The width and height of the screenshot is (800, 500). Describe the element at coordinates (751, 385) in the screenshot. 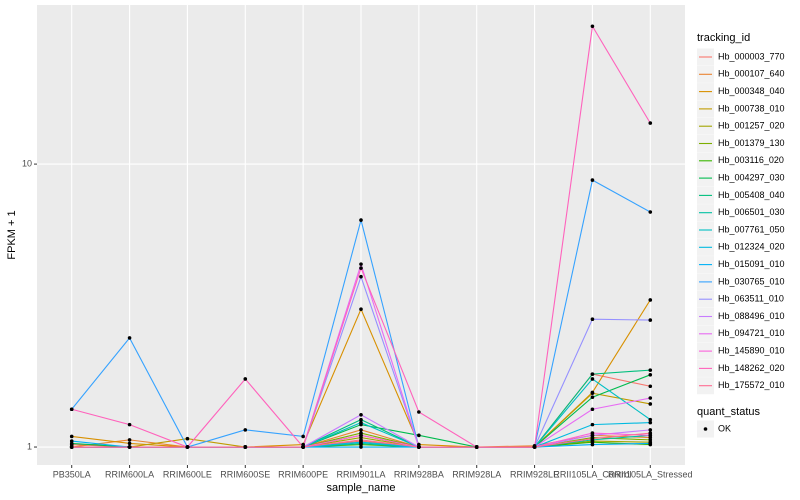

I see `legend-label: Hb_175572_010` at that location.